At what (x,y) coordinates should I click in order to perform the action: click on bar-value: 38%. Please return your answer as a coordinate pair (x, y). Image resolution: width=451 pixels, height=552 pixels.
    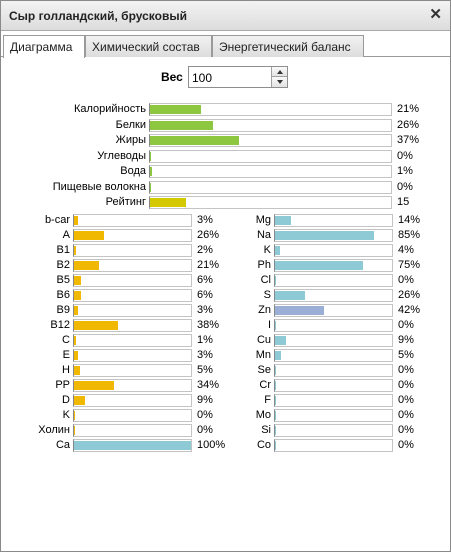
    Looking at the image, I should click on (208, 325).